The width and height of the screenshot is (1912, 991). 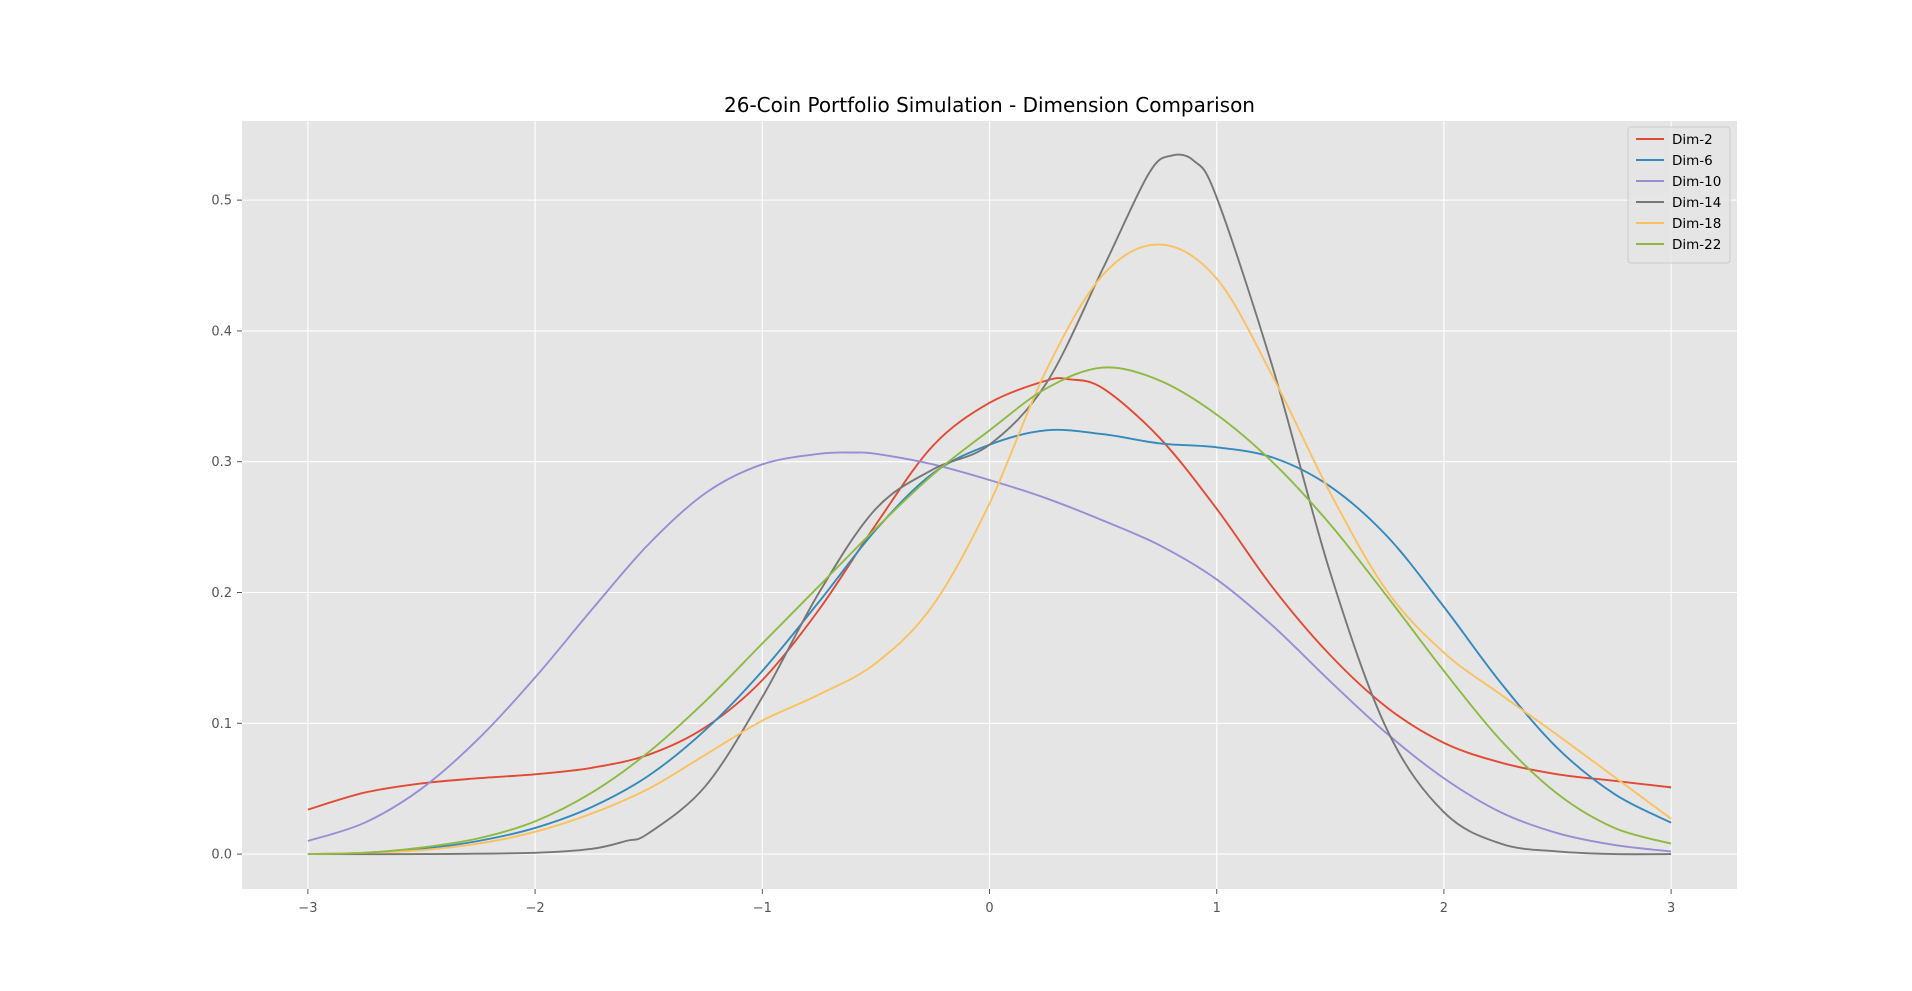 What do you see at coordinates (1696, 245) in the screenshot?
I see `legend-entry: Dim-22` at bounding box center [1696, 245].